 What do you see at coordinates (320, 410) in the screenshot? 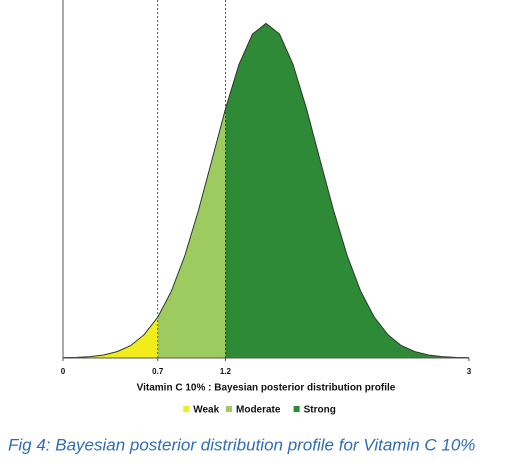
I see `legend-label: Strong` at bounding box center [320, 410].